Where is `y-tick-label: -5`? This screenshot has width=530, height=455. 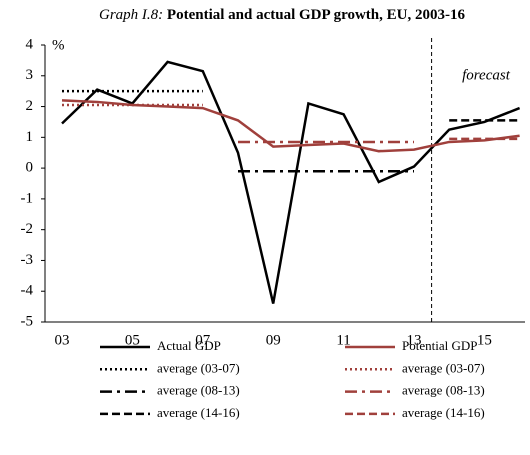
y-tick-label: -5 is located at coordinates (27, 321).